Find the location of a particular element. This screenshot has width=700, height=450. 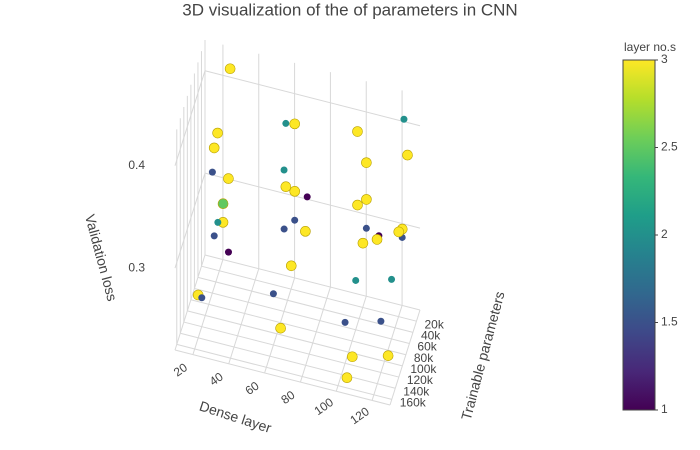

x-tick-label: 20 is located at coordinates (180, 369).